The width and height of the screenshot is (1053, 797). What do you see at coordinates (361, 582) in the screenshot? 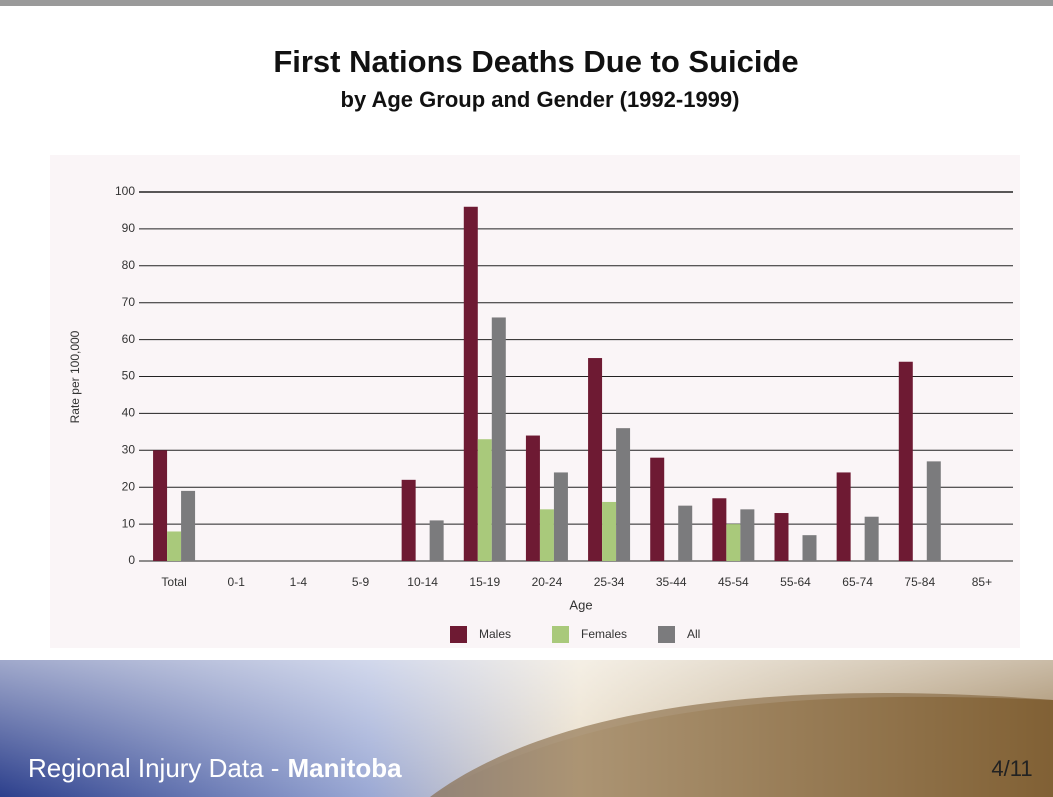
I see `x-tick-label: 5-9` at bounding box center [361, 582].